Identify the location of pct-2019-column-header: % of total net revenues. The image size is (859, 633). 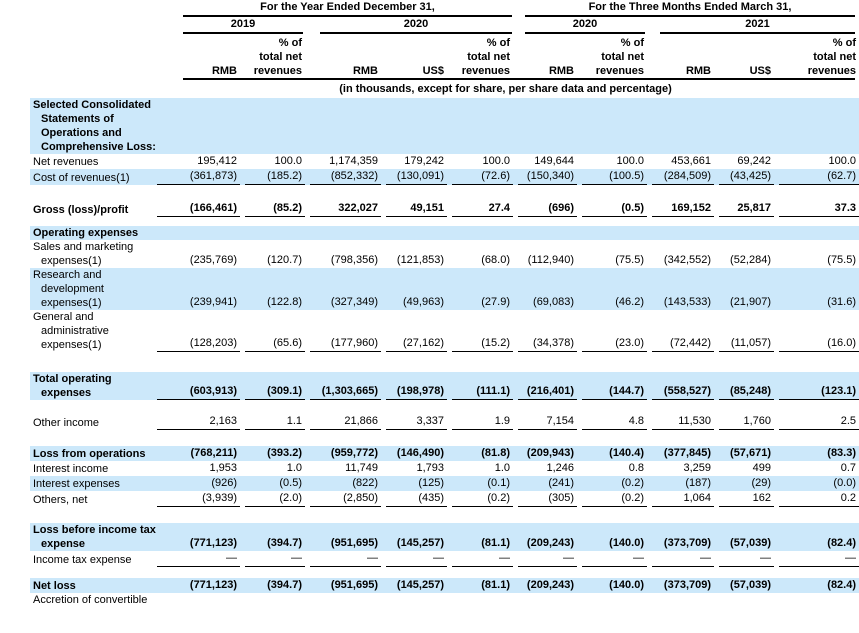
(277, 57).